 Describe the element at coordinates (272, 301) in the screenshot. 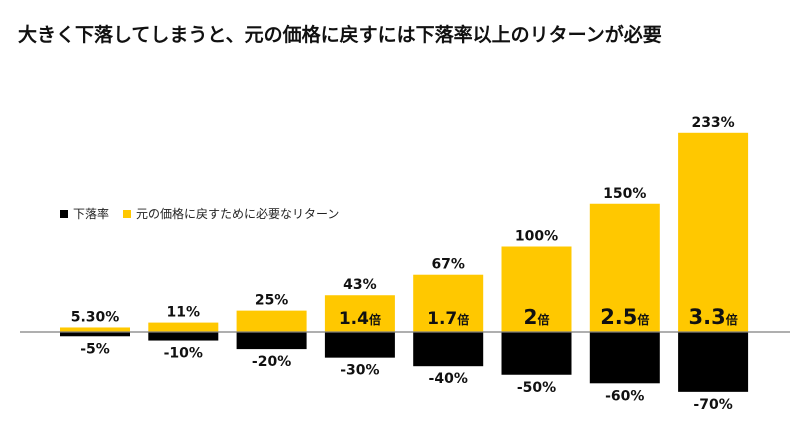

I see `required-return-label: 25%` at that location.